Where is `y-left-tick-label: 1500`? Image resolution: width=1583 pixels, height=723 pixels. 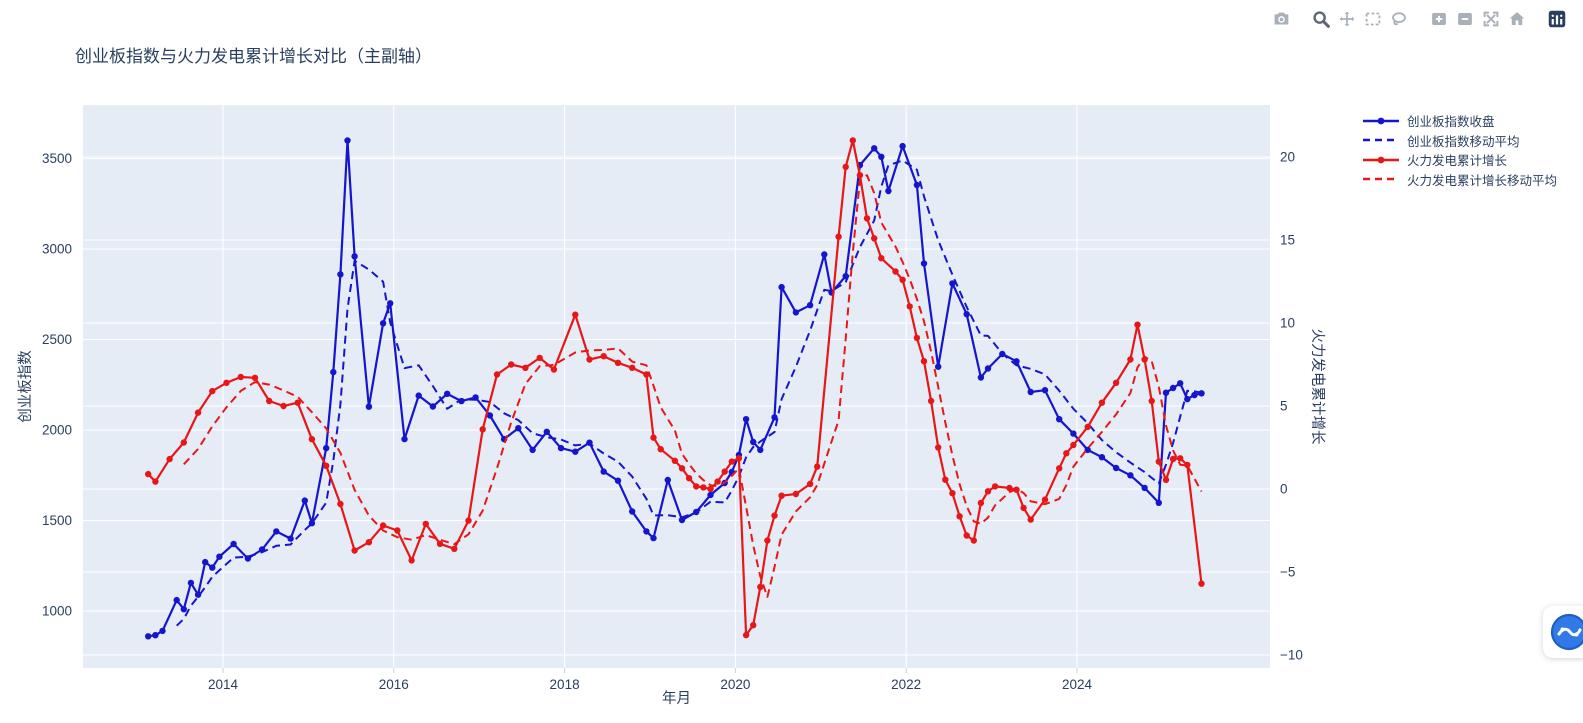 y-left-tick-label: 1500 is located at coordinates (57, 520).